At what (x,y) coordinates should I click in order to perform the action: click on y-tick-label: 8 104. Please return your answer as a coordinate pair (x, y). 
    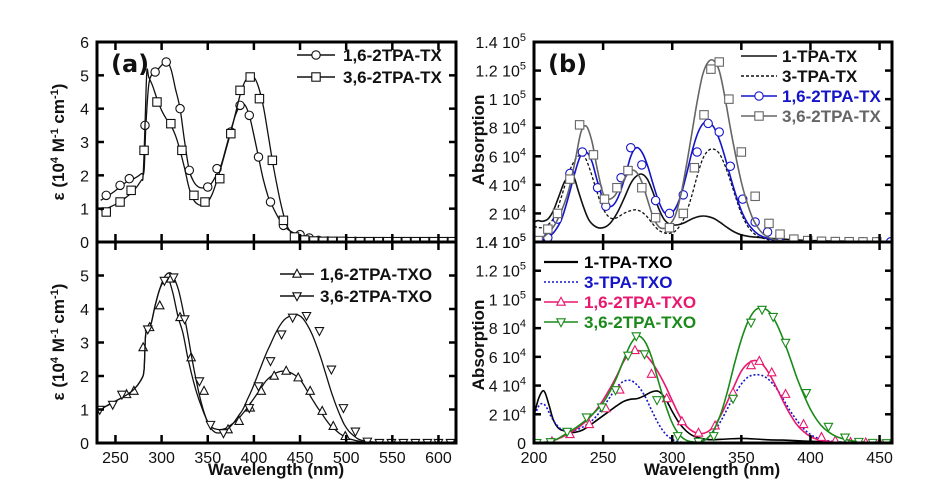
    Looking at the image, I should click on (507, 328).